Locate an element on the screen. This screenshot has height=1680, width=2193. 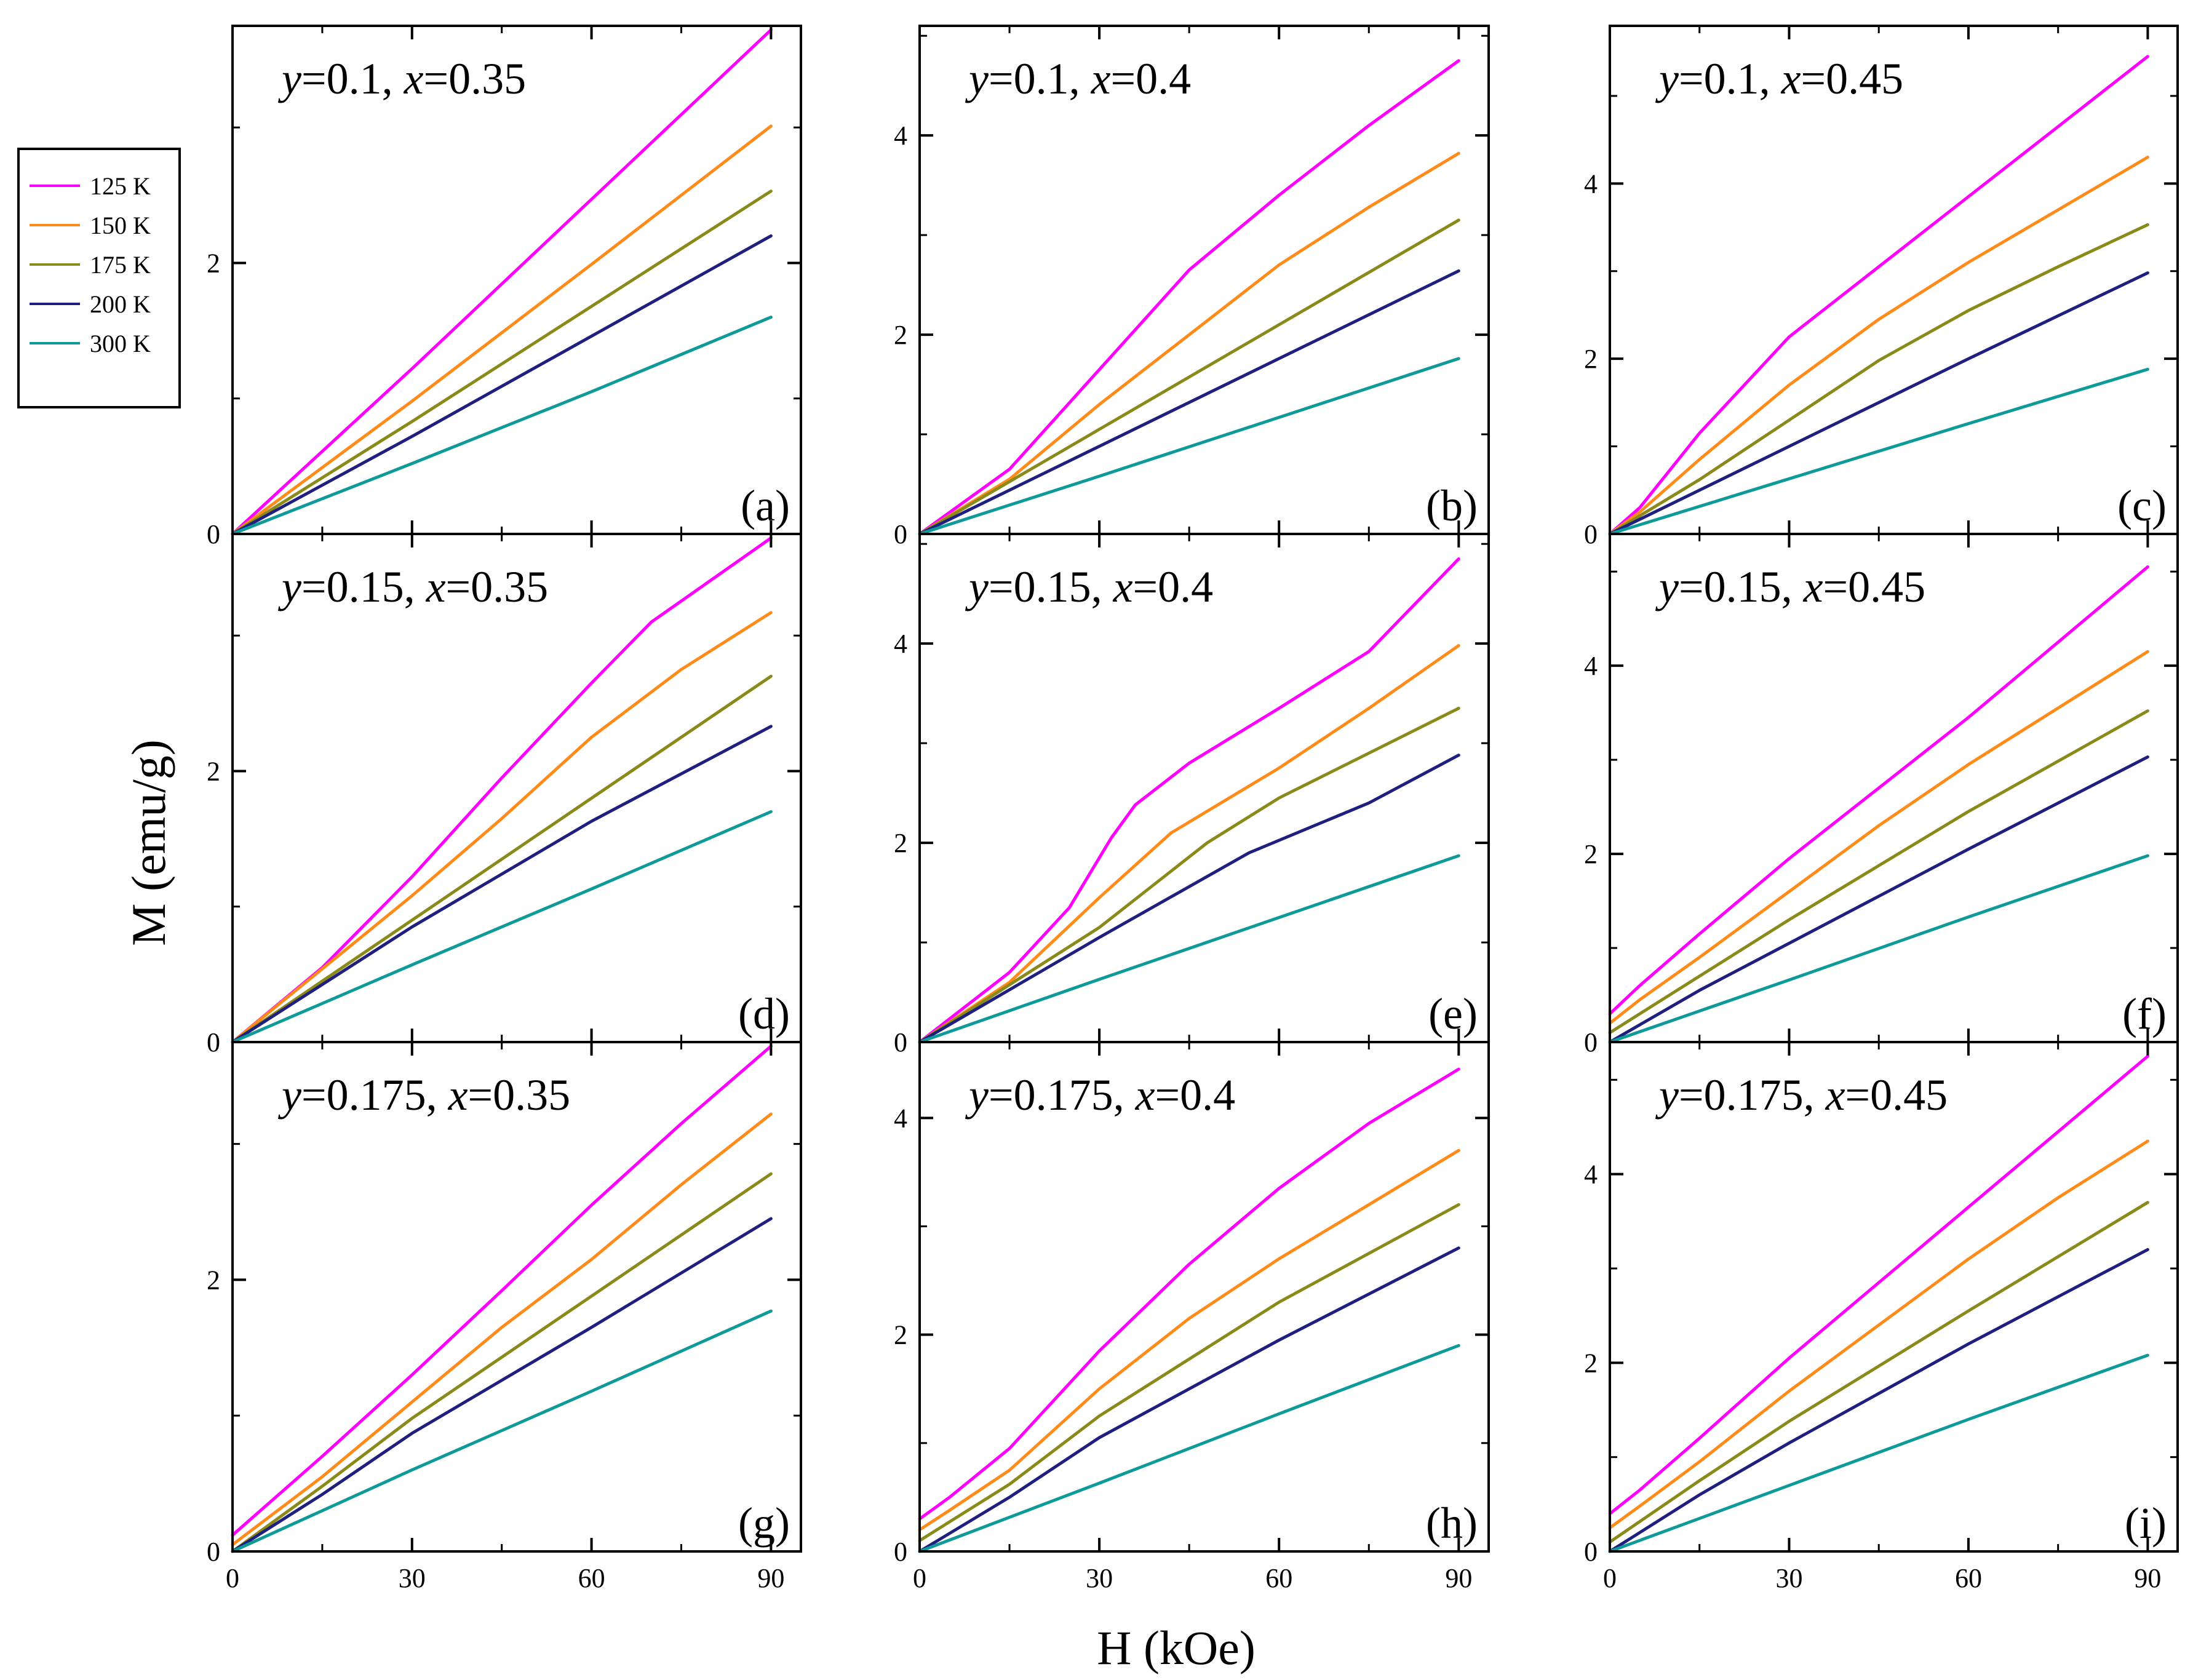
legend-label: 125 K is located at coordinates (121, 186).